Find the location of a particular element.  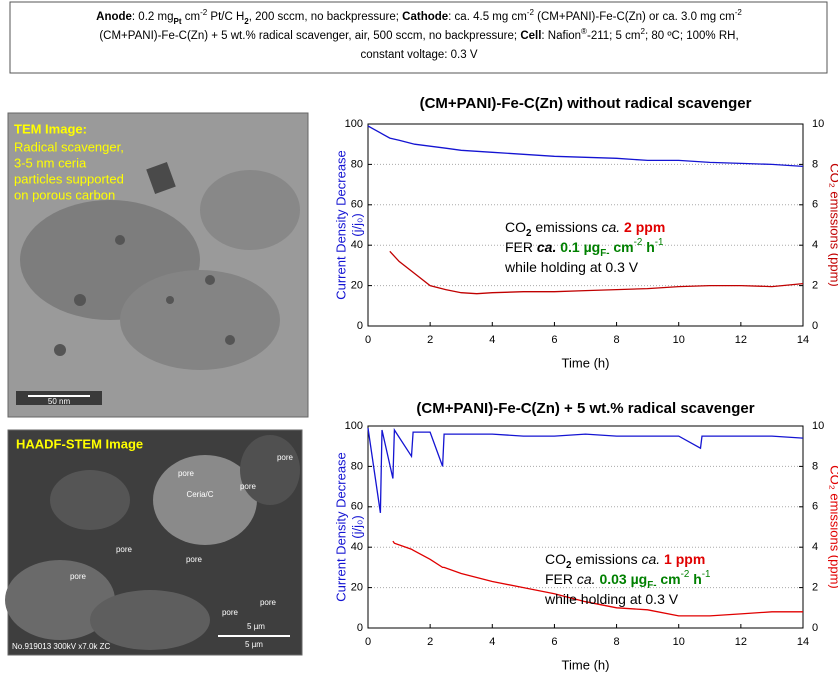

y2-tick-label: 2 is located at coordinates (815, 588).